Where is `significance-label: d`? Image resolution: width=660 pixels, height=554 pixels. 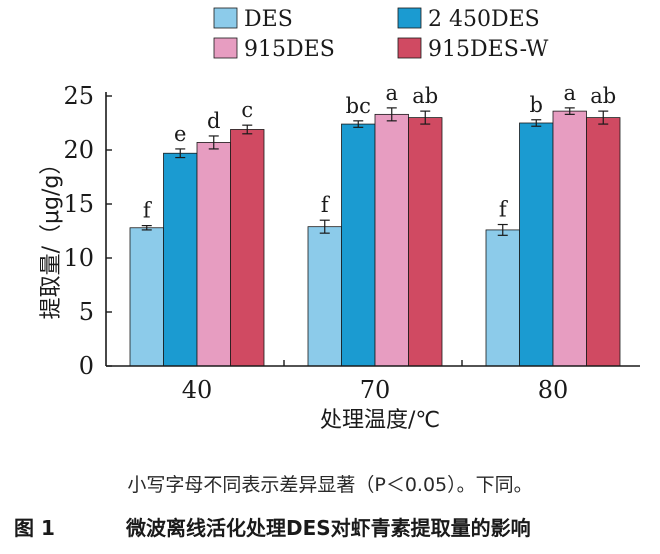 significance-label: d is located at coordinates (213, 121).